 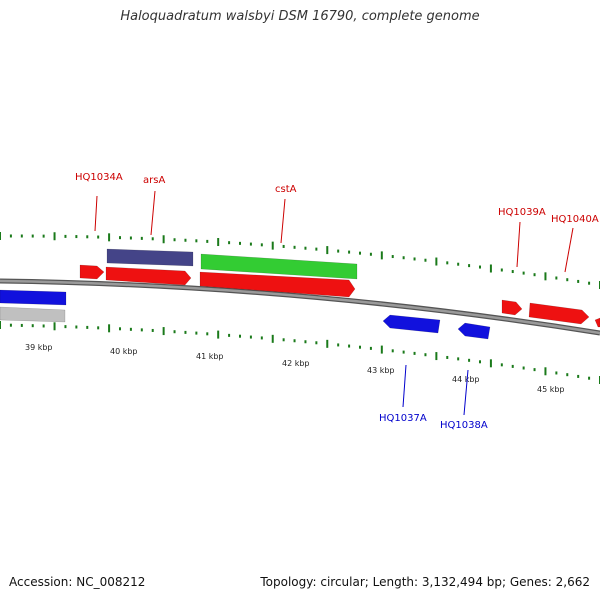 What do you see at coordinates (153, 213) in the screenshot?
I see `leader-arsa` at bounding box center [153, 213].